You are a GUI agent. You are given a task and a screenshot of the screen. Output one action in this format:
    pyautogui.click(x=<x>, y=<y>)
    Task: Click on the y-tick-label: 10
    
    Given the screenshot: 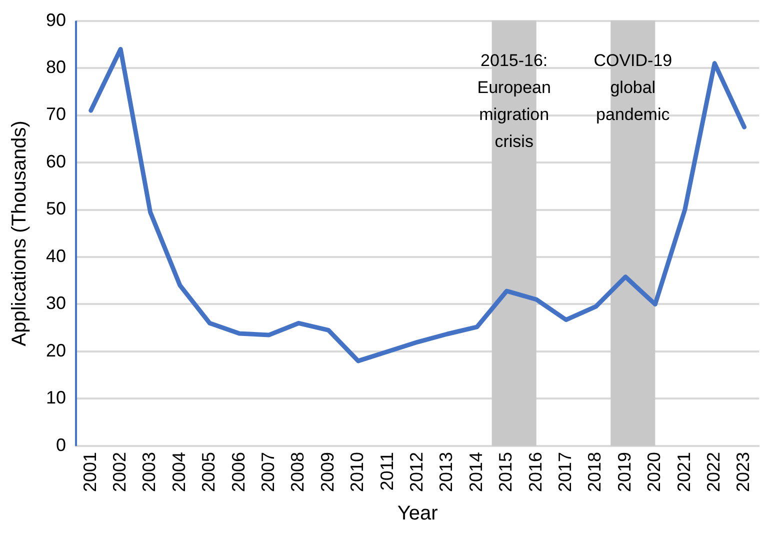 What is the action you would take?
    pyautogui.click(x=56, y=398)
    